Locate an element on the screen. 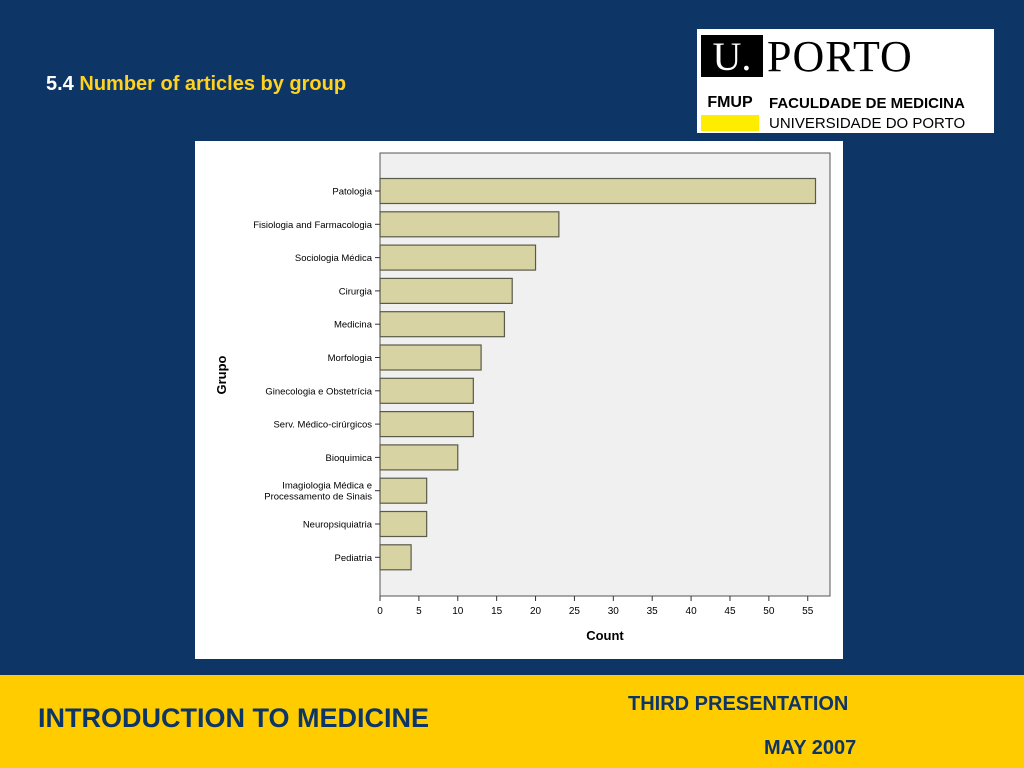  logo-u-mark: U. is located at coordinates (732, 57).